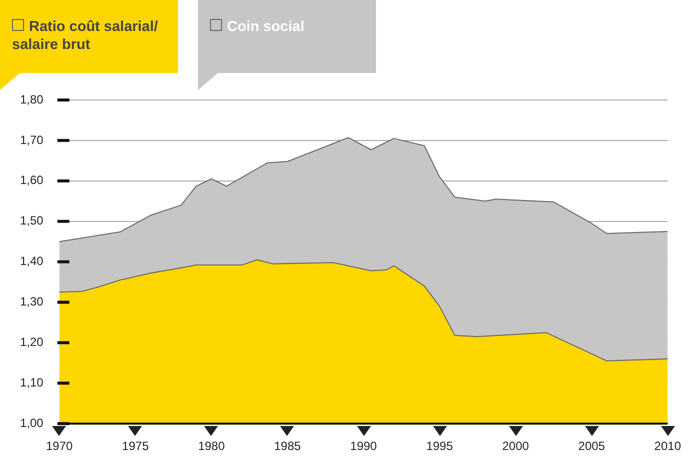  I want to click on y-tick-label: 1,10, so click(32, 382).